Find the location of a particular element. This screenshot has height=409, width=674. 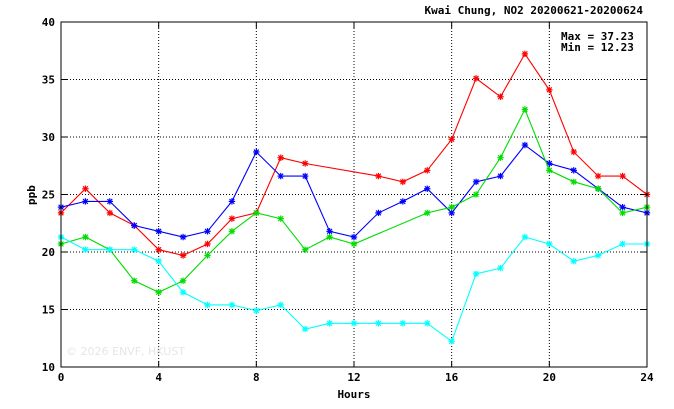

x-tick-label: 4 is located at coordinates (158, 377).